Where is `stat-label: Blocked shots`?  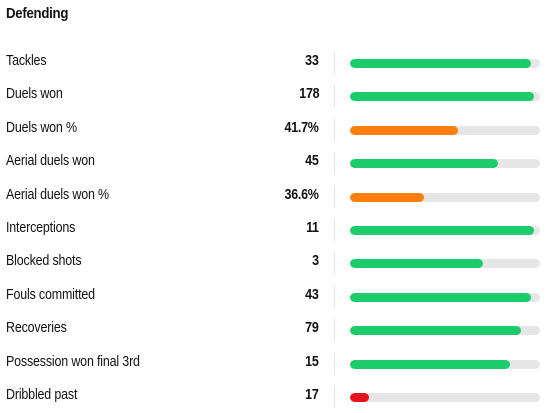
stat-label: Blocked shots is located at coordinates (44, 261).